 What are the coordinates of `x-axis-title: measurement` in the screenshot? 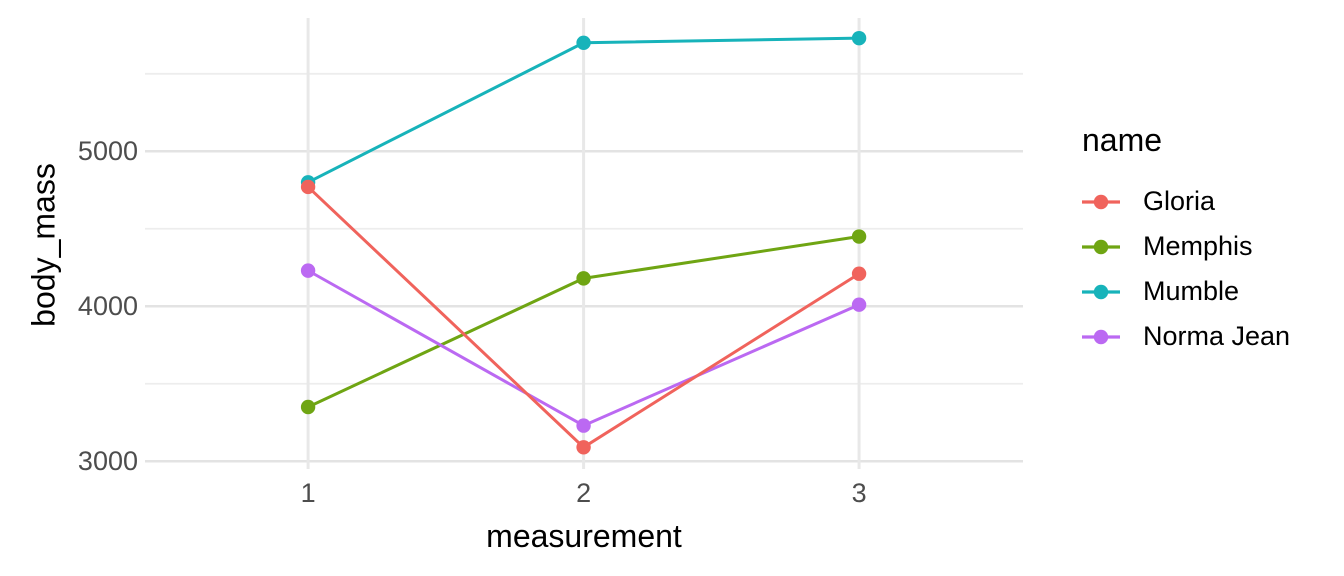 It's located at (584, 536).